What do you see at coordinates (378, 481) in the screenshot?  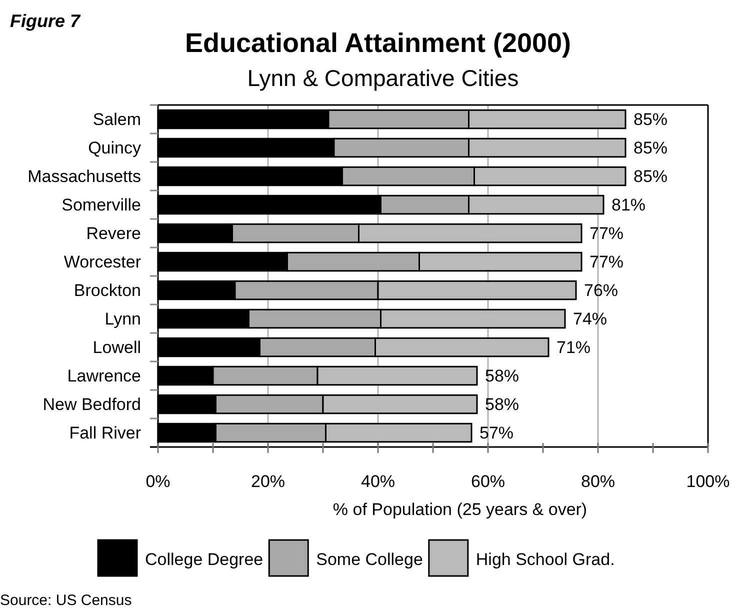 I see `x-tick-label: 40%` at bounding box center [378, 481].